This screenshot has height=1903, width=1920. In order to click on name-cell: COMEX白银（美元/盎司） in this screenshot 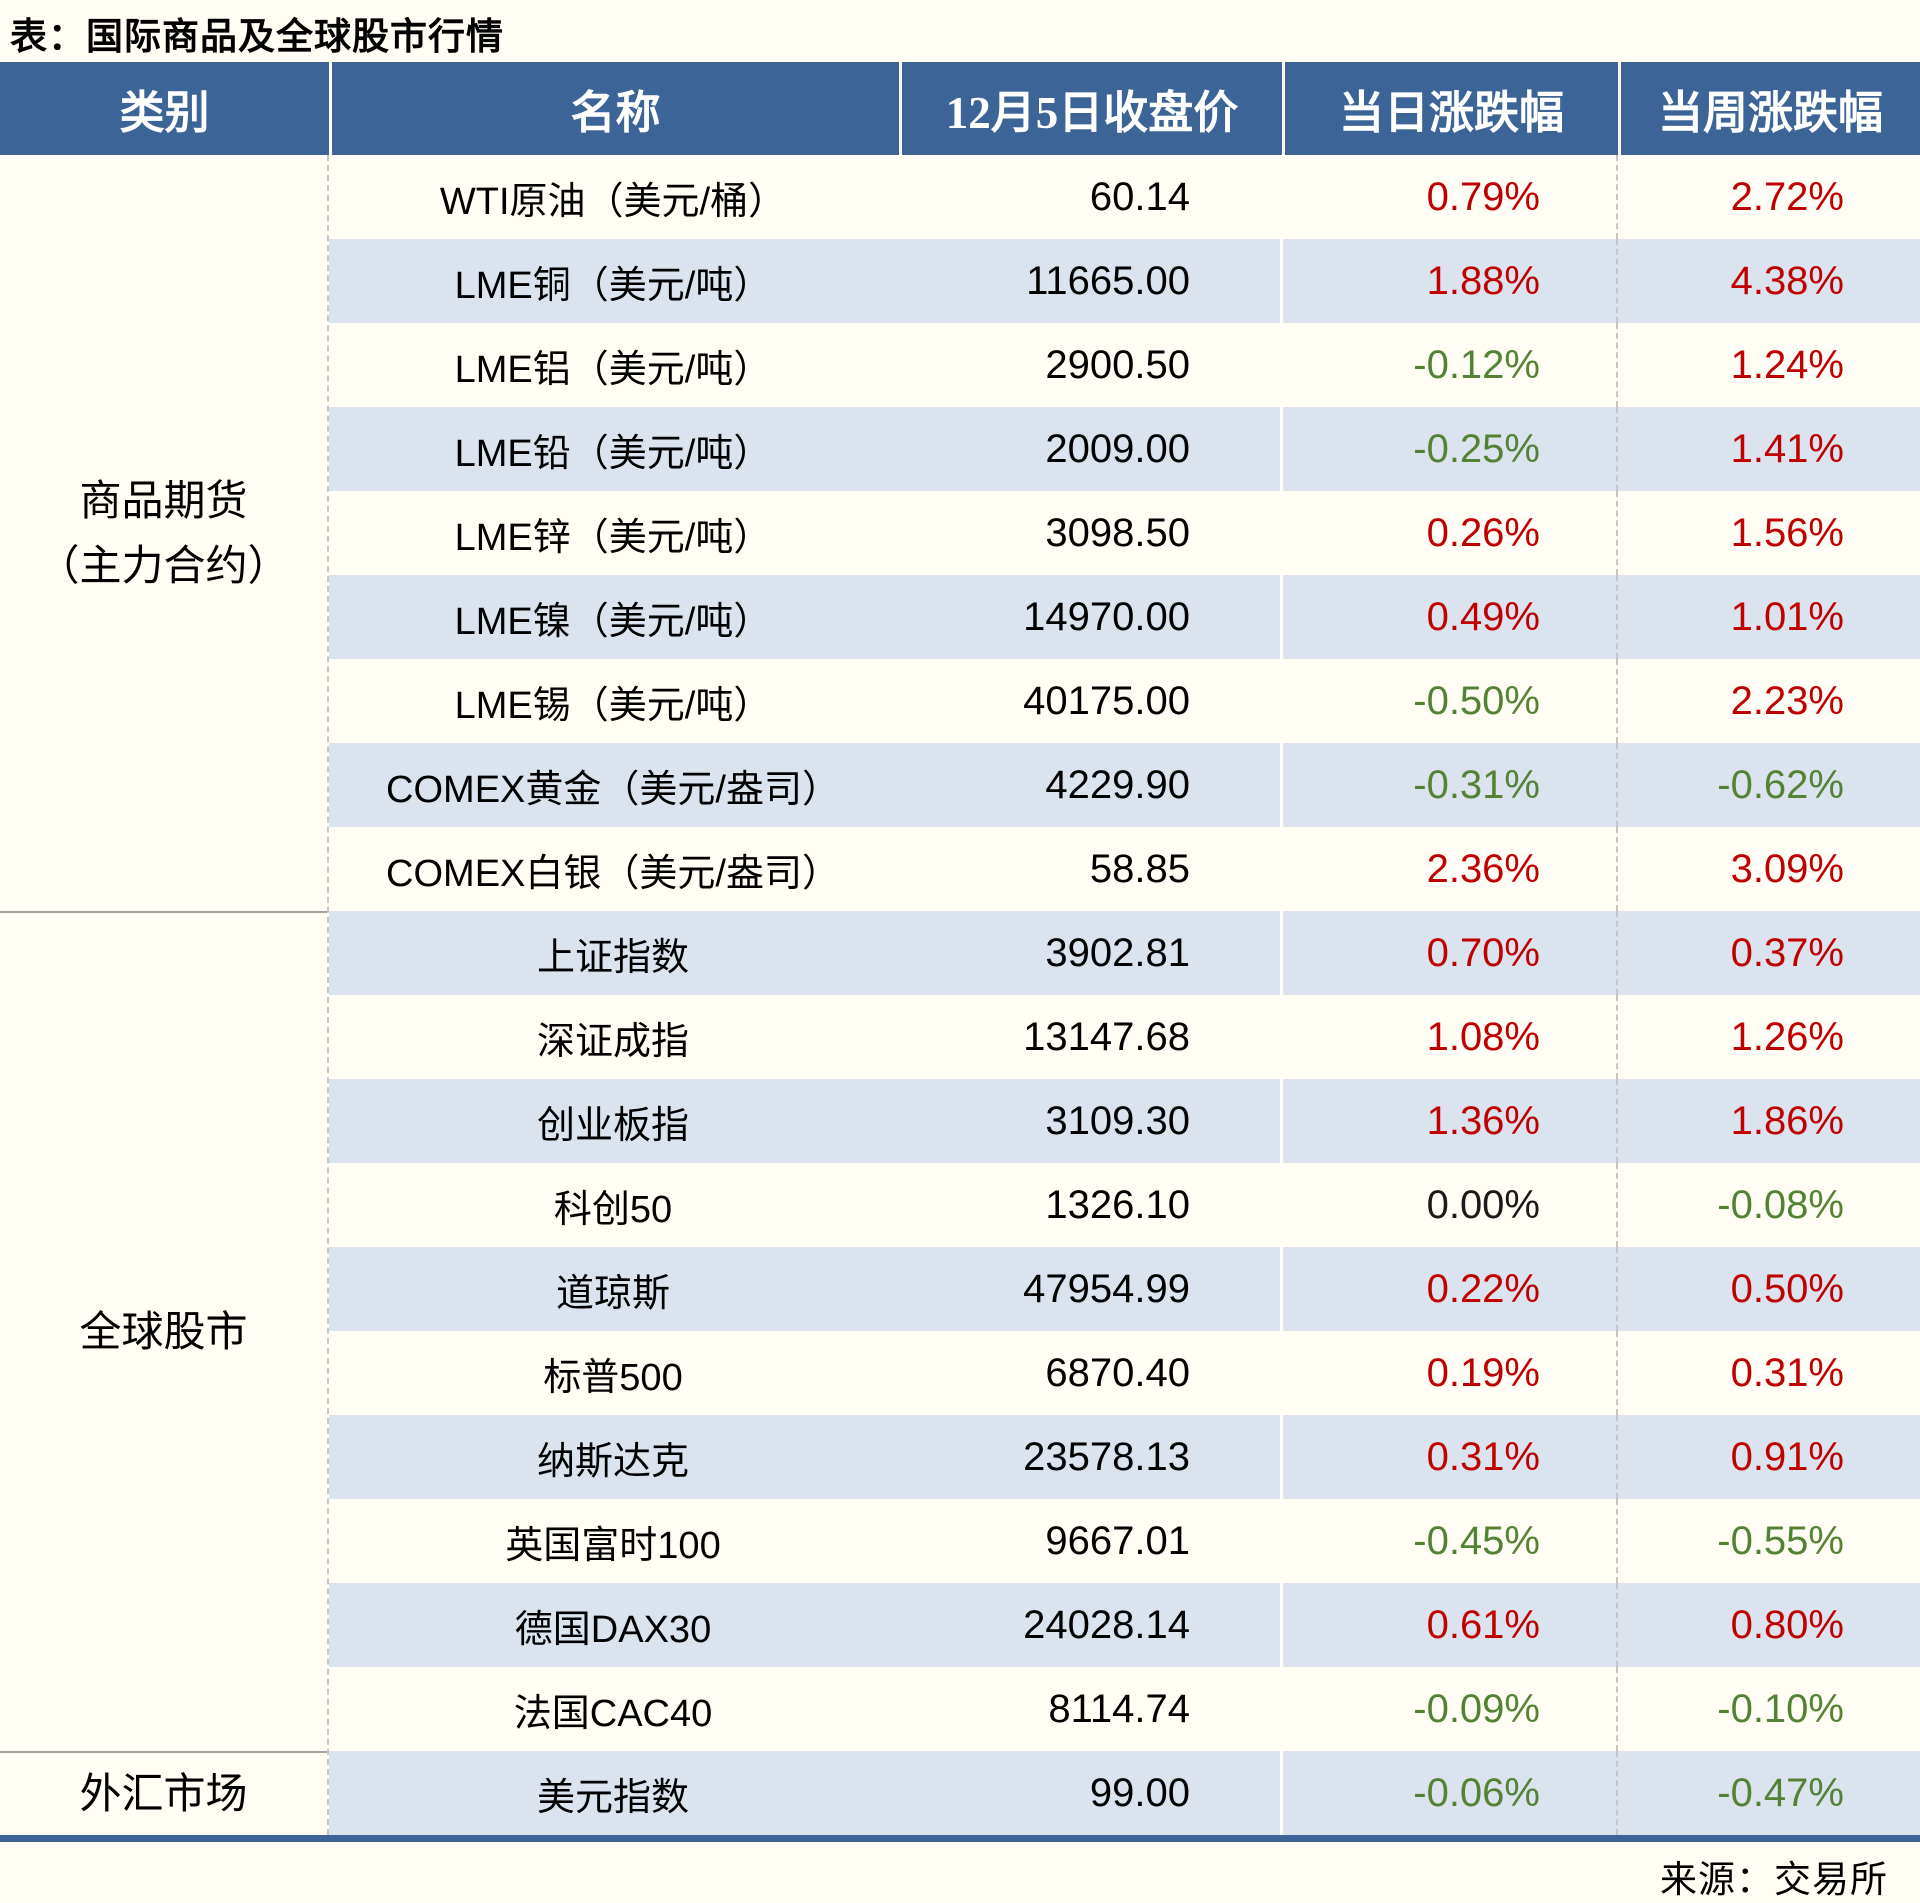, I will do `click(613, 873)`.